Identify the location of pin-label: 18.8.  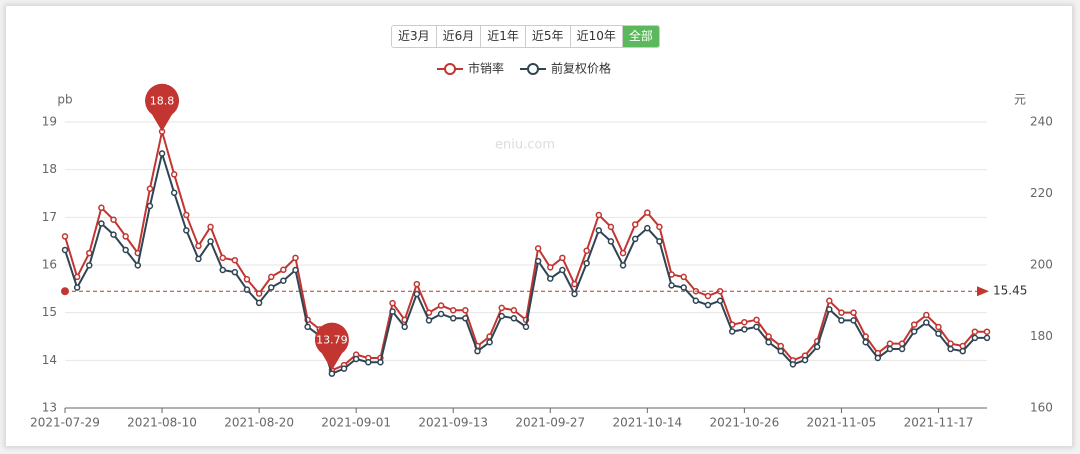
(162, 101).